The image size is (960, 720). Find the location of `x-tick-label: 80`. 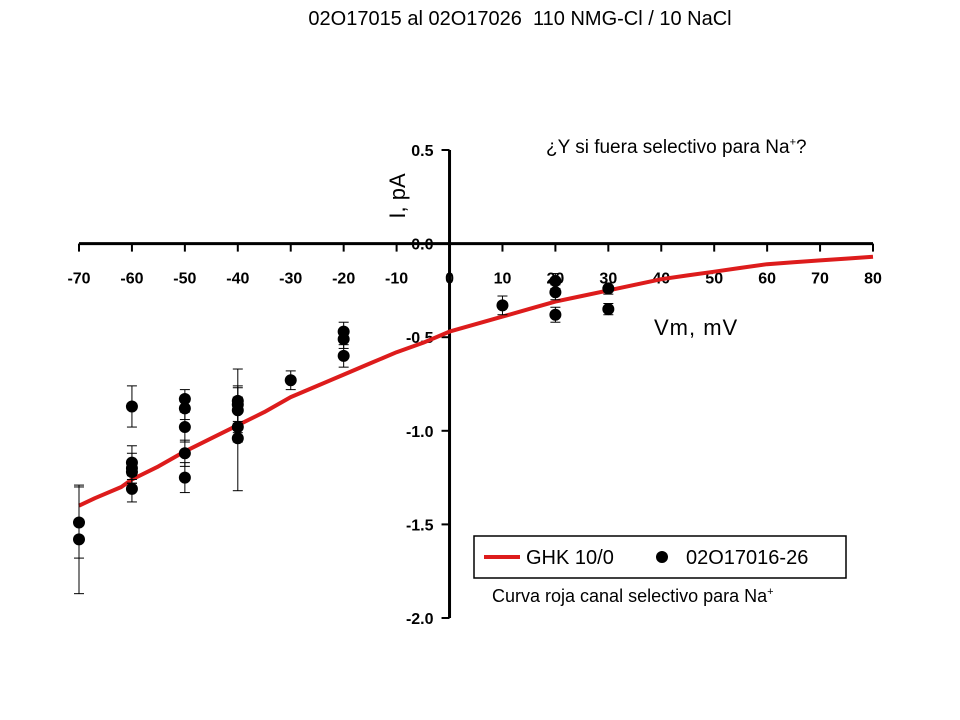

x-tick-label: 80 is located at coordinates (873, 279).